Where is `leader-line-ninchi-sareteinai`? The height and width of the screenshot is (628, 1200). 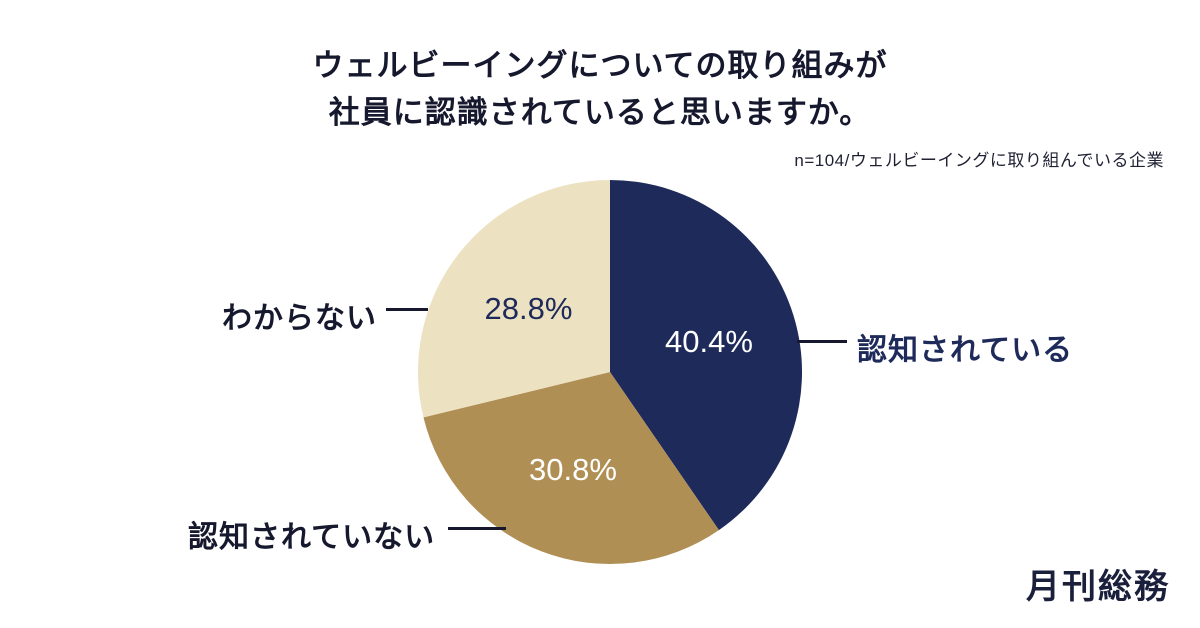
leader-line-ninchi-sareteinai is located at coordinates (477, 528).